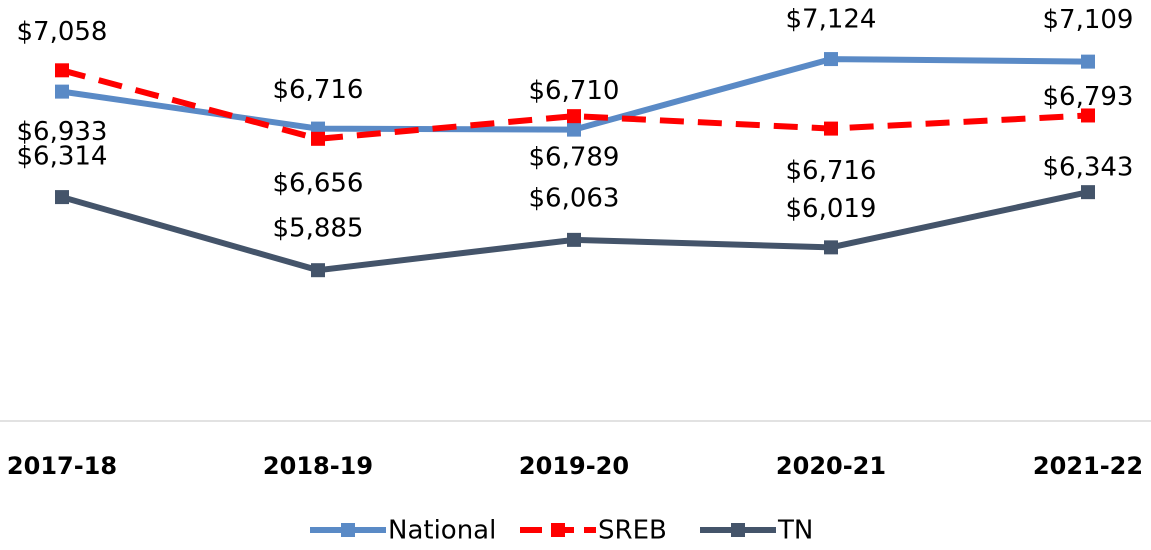 Image resolution: width=1151 pixels, height=550 pixels. I want to click on data-label: $6,656, so click(318, 183).